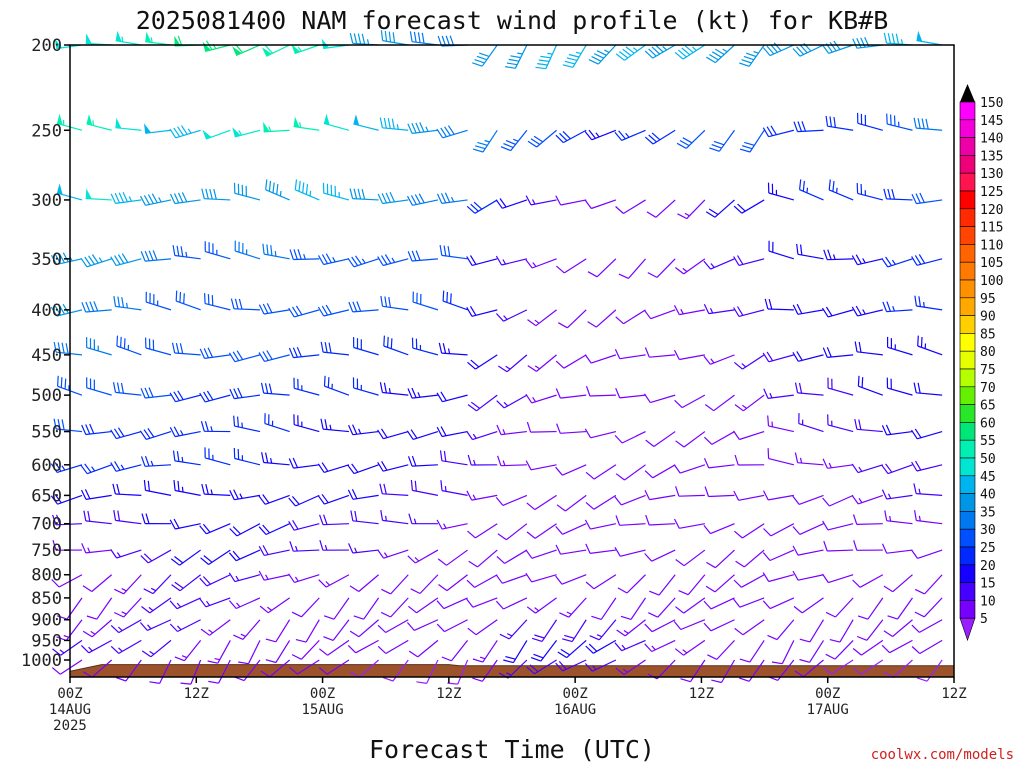 This screenshot has width=1024, height=768. Describe the element at coordinates (991, 281) in the screenshot. I see `colorbar-tick-label: 100` at that location.